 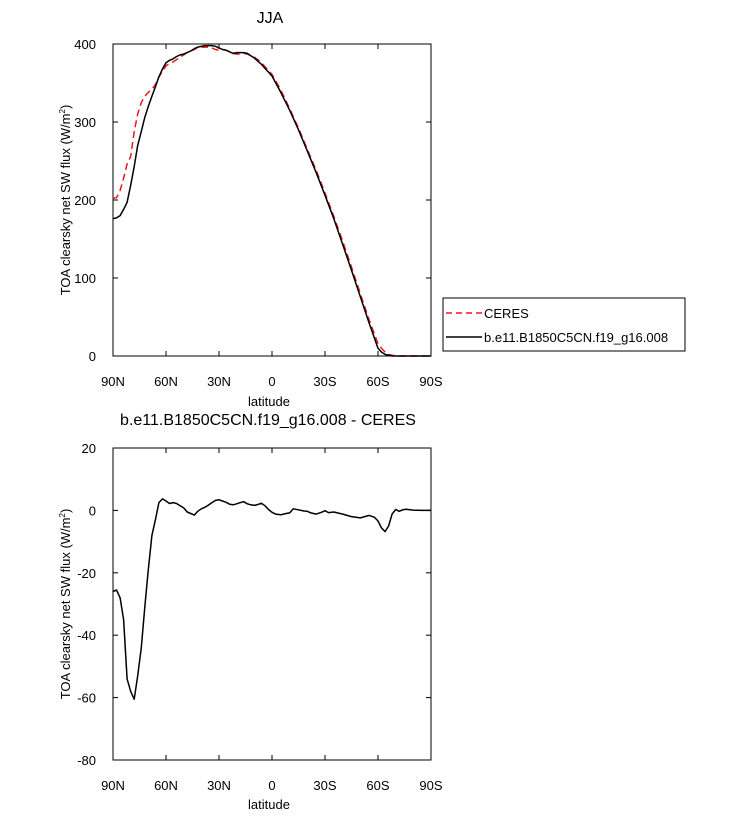 I want to click on top-chart-title: JJA, so click(x=270, y=18).